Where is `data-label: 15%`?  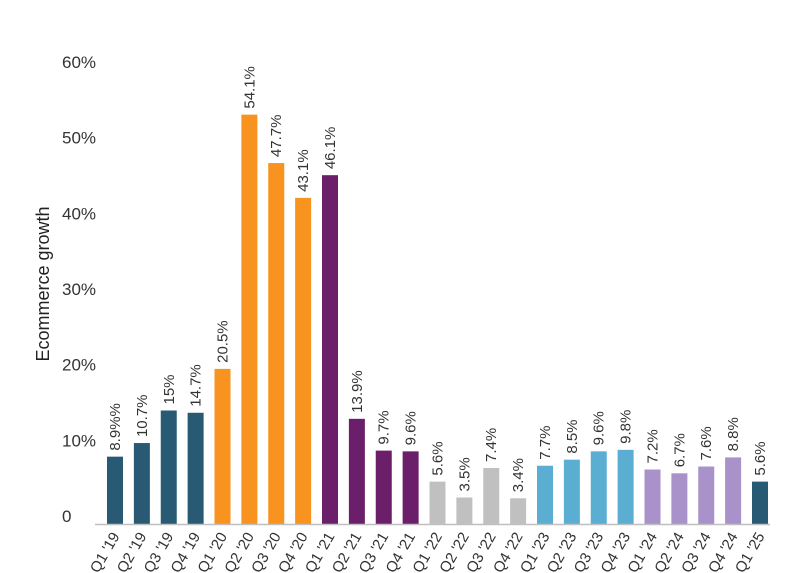 data-label: 15% is located at coordinates (169, 389).